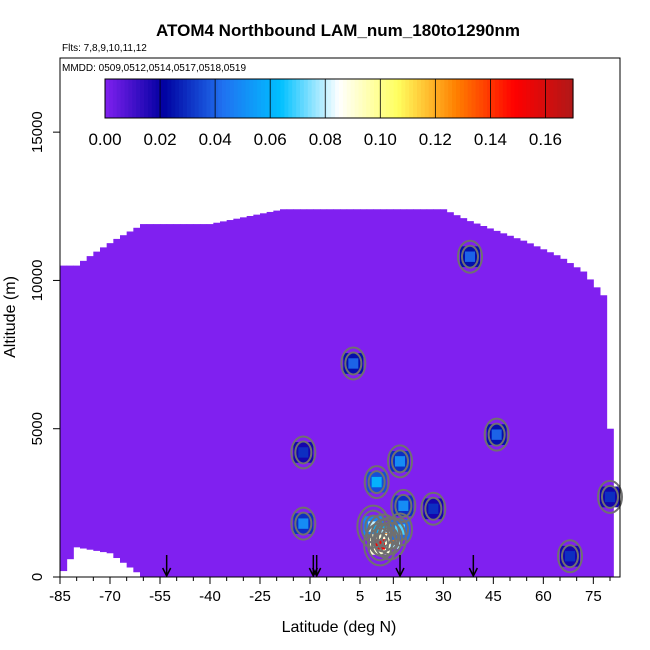 The image size is (650, 650). What do you see at coordinates (104, 139) in the screenshot?
I see `colorbar-tick-label: 0.00` at bounding box center [104, 139].